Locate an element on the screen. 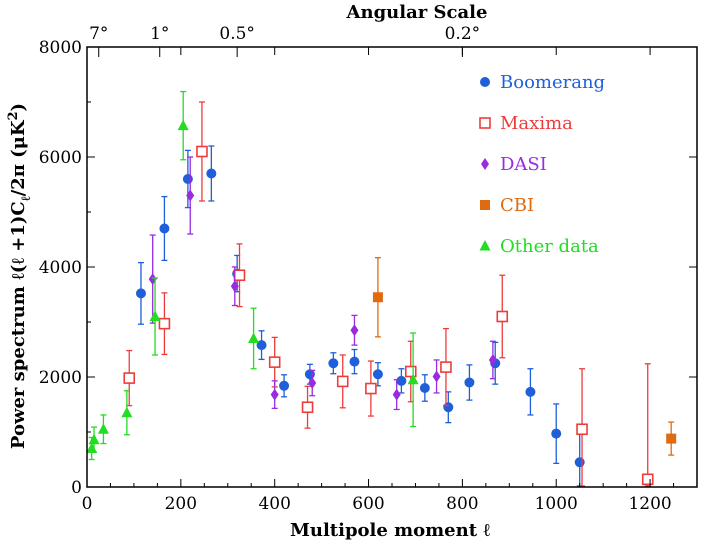  legend-item-other-data: Other data is located at coordinates (539, 246).